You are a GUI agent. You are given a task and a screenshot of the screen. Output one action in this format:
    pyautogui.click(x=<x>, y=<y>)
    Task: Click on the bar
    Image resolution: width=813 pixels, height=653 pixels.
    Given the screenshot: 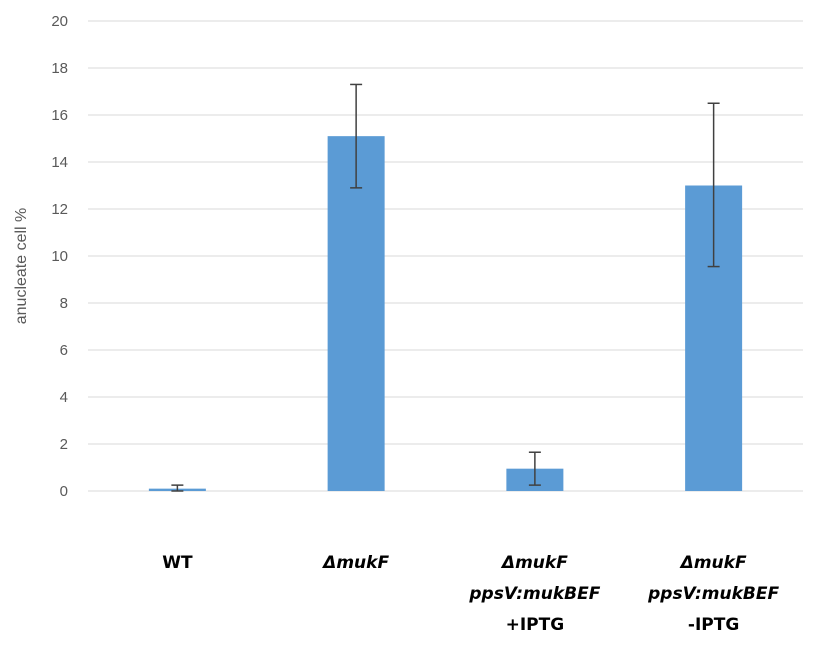 What is the action you would take?
    pyautogui.click(x=356, y=313)
    